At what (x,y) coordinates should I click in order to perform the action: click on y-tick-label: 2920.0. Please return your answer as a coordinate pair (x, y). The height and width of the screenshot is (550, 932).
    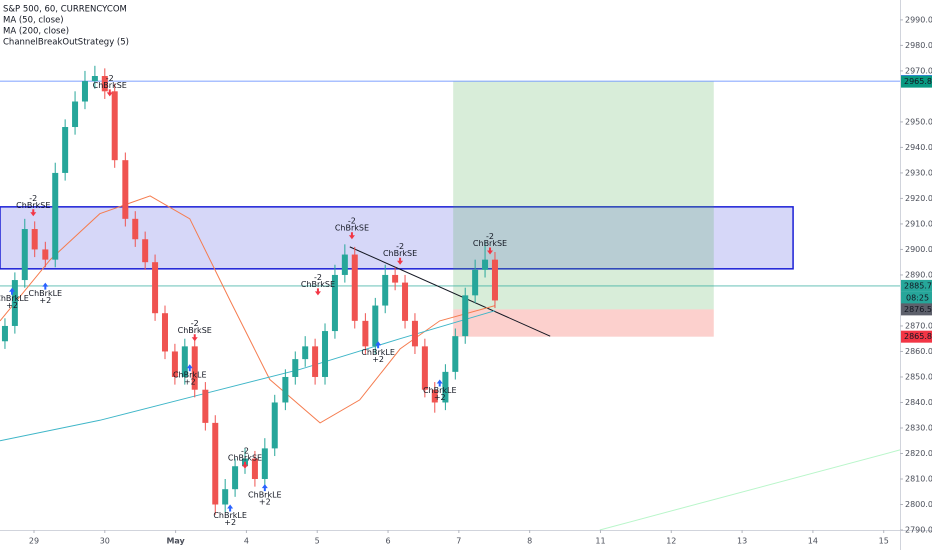
    Looking at the image, I should click on (918, 198).